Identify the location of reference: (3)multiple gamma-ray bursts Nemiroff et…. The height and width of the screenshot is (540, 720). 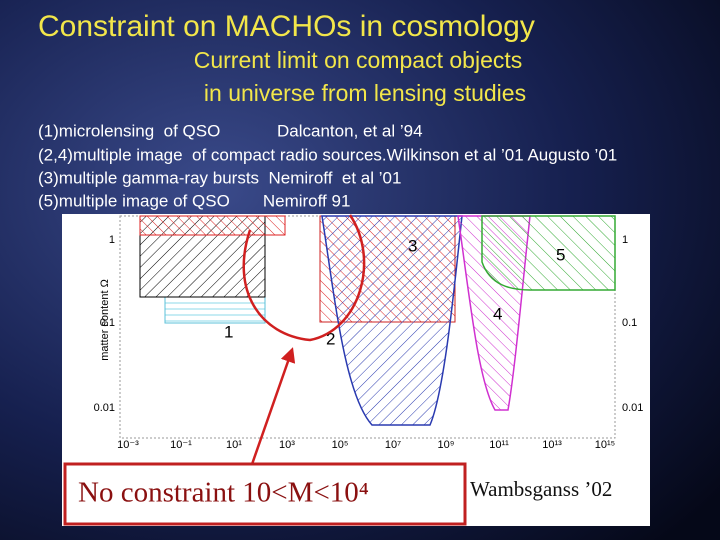
(219, 177).